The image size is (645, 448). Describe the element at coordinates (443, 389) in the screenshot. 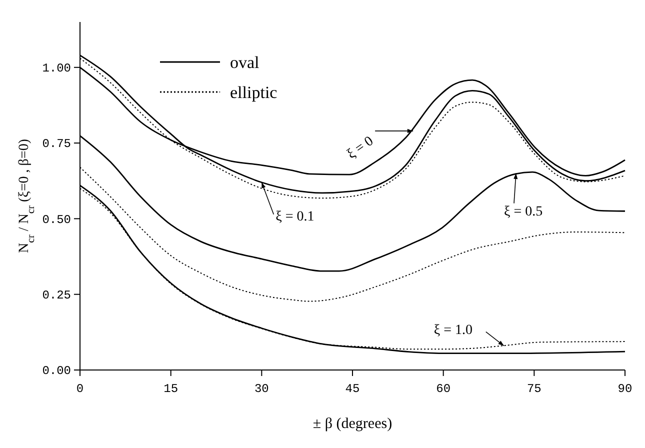

I see `x-tick-label: 60` at that location.